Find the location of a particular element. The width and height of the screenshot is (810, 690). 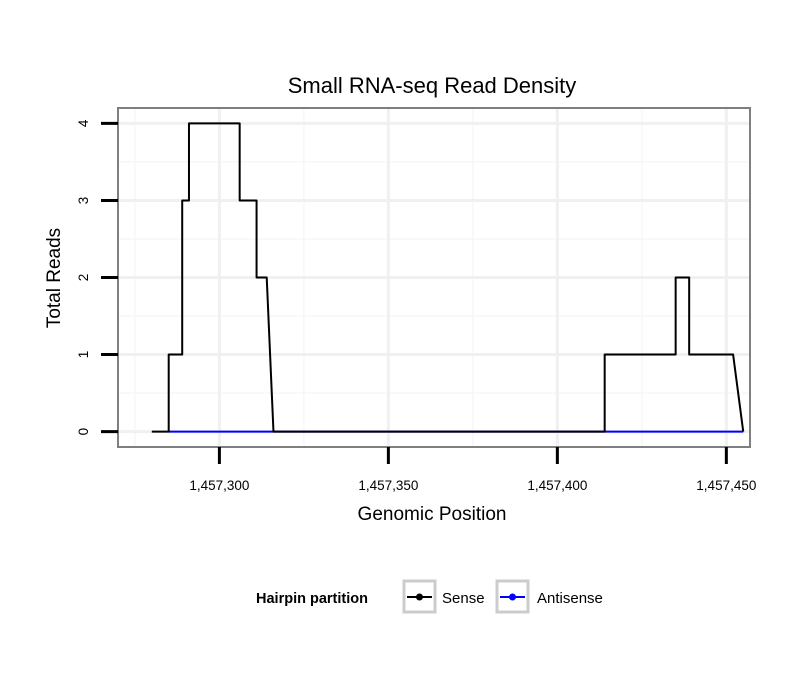

x-tick-label-0: 1,457,300 is located at coordinates (219, 485).